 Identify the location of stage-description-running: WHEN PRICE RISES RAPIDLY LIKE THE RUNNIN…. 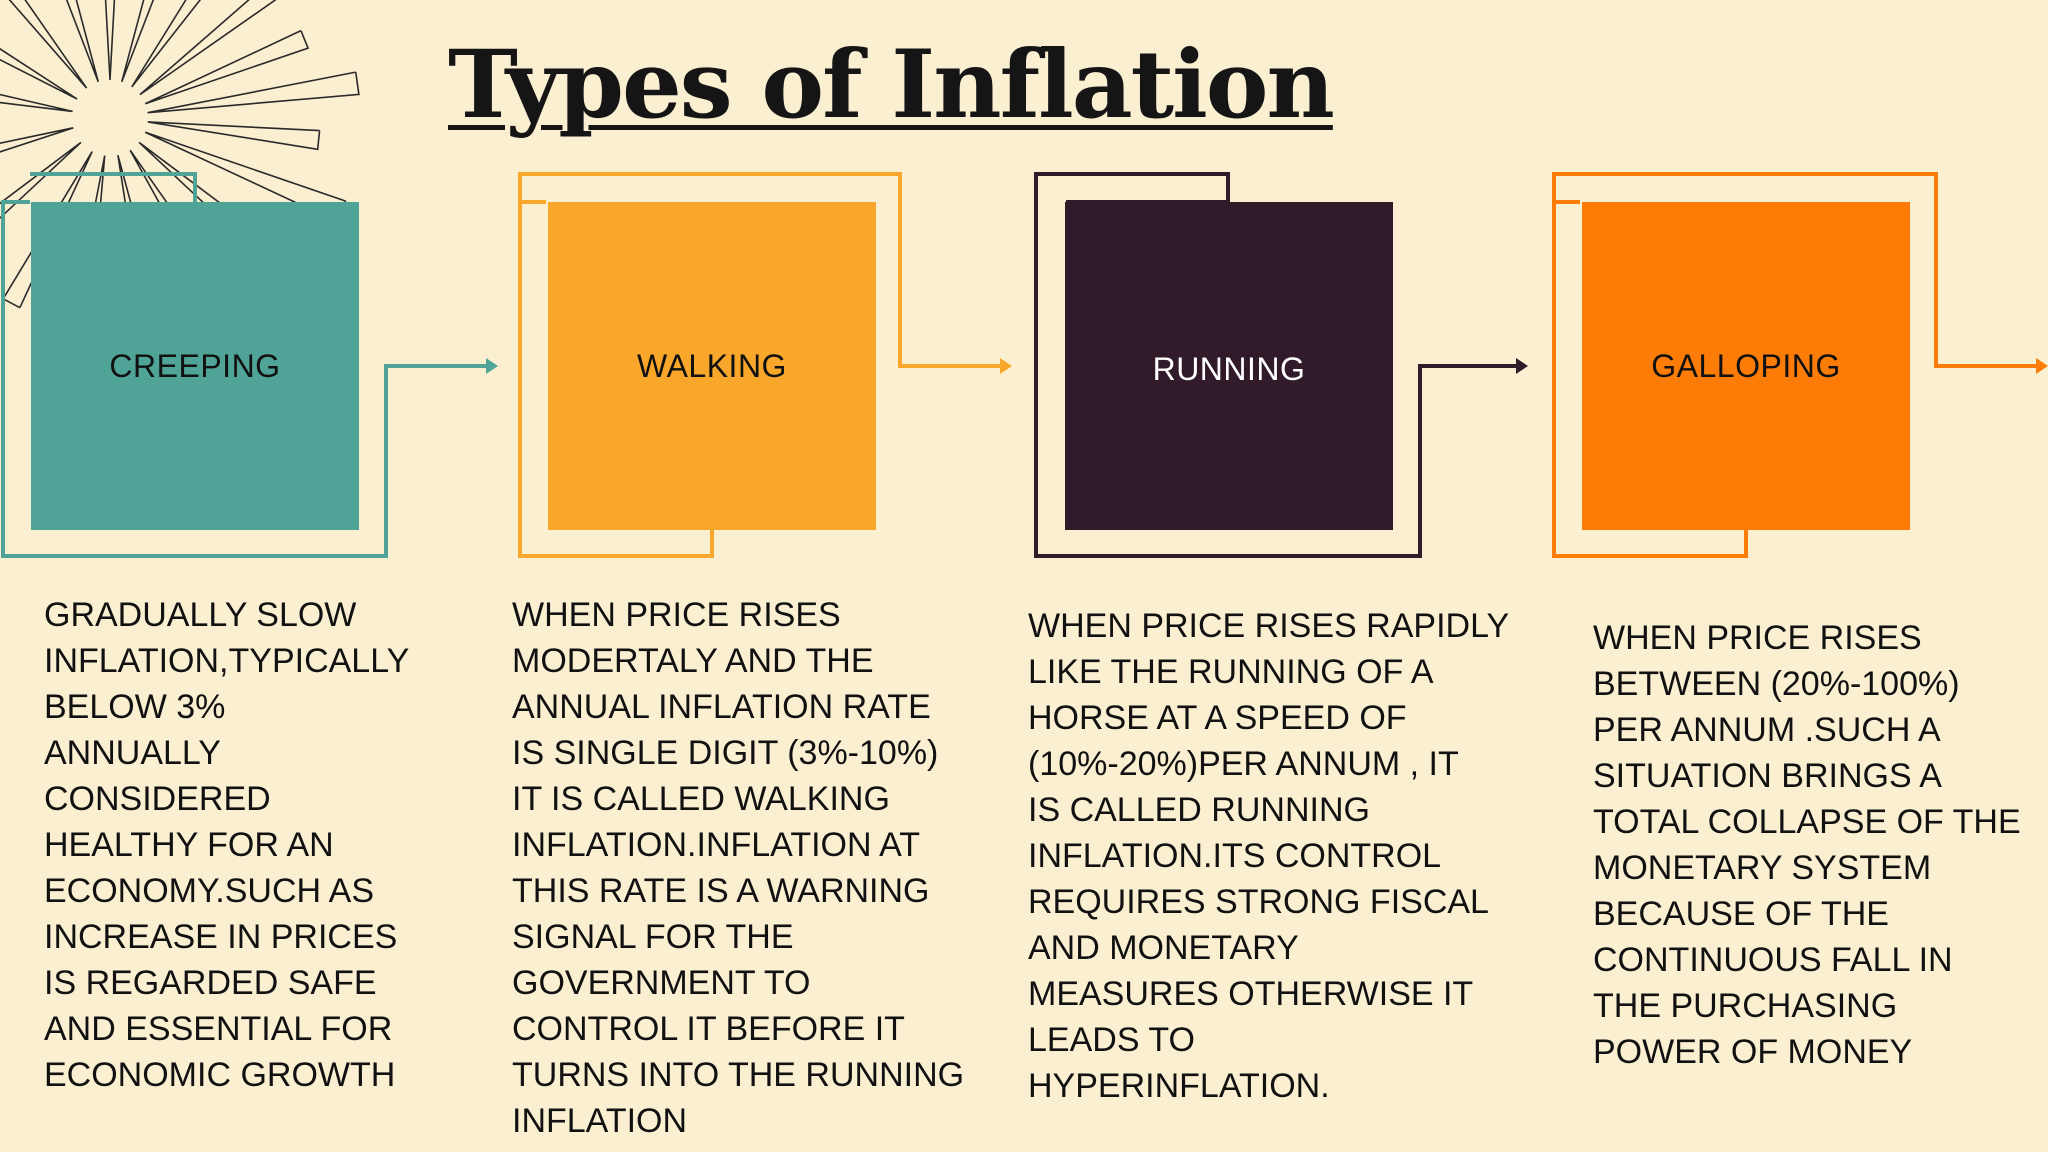
(1269, 856).